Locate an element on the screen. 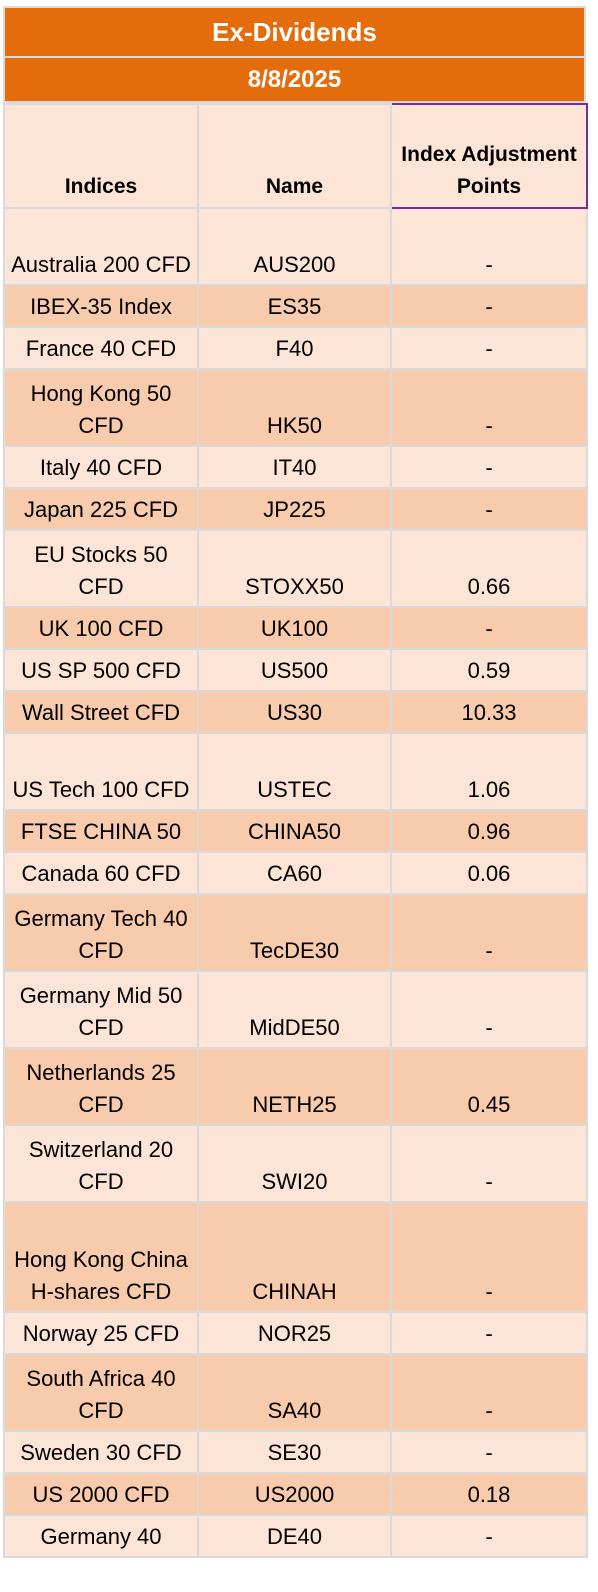  column-header-indices: Indices is located at coordinates (101, 156).